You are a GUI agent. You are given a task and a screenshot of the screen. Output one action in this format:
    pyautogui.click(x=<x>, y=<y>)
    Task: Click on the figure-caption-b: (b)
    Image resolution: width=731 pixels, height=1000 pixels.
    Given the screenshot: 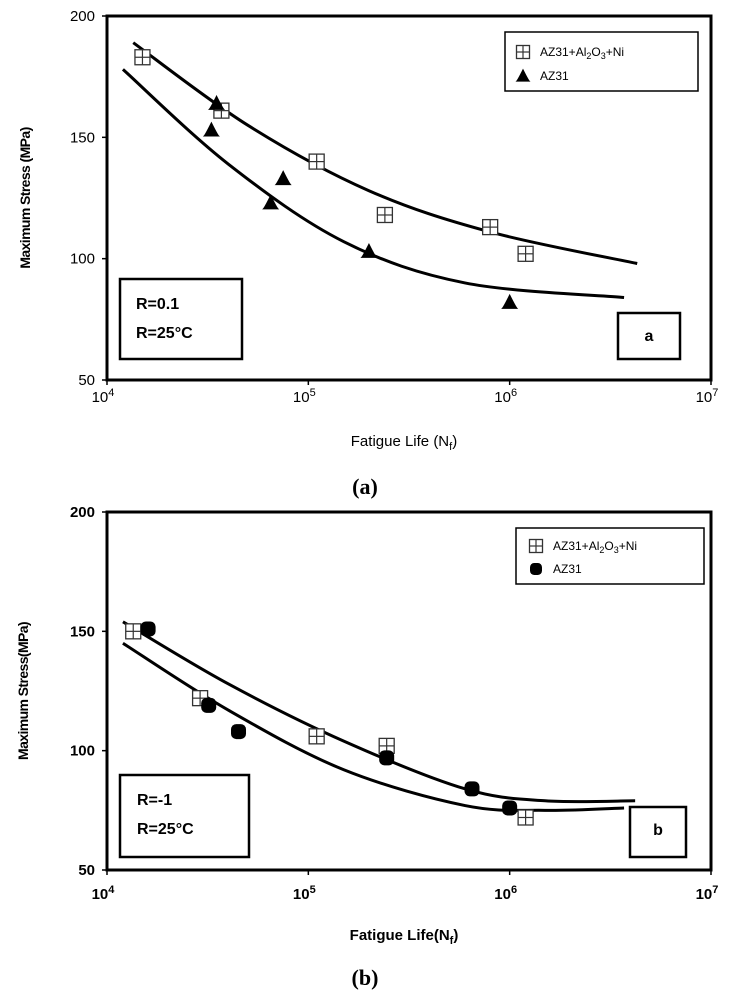 What is the action you would take?
    pyautogui.click(x=365, y=977)
    